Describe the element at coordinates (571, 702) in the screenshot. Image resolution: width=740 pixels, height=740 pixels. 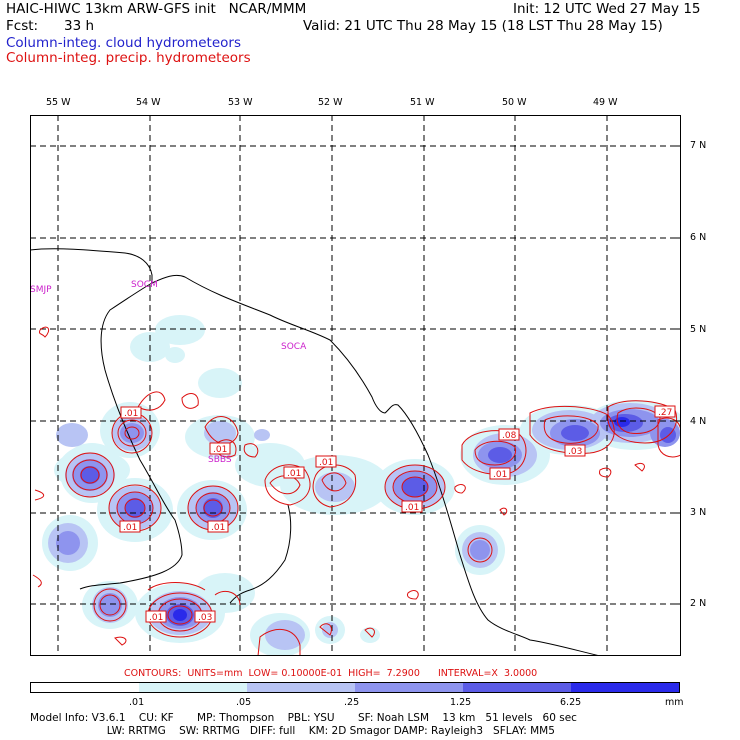
I see `scale-label: 6.25` at that location.